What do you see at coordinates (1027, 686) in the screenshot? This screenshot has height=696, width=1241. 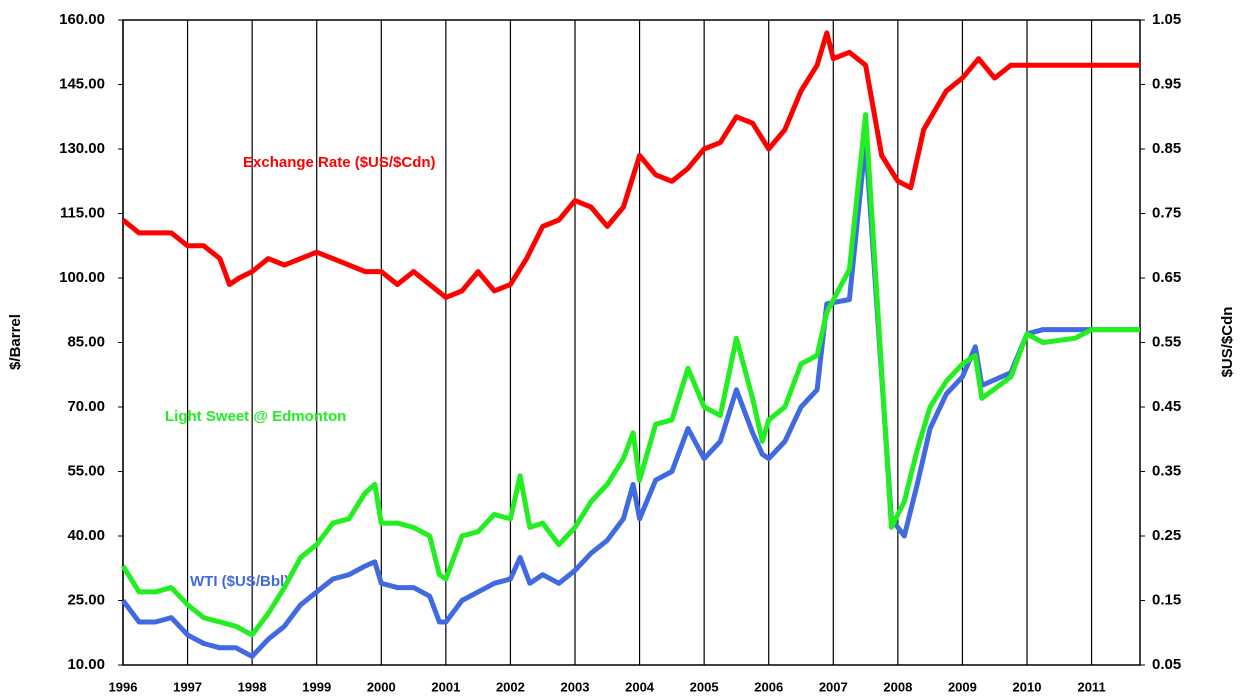 I see `x-tick-label: 2010` at bounding box center [1027, 686].